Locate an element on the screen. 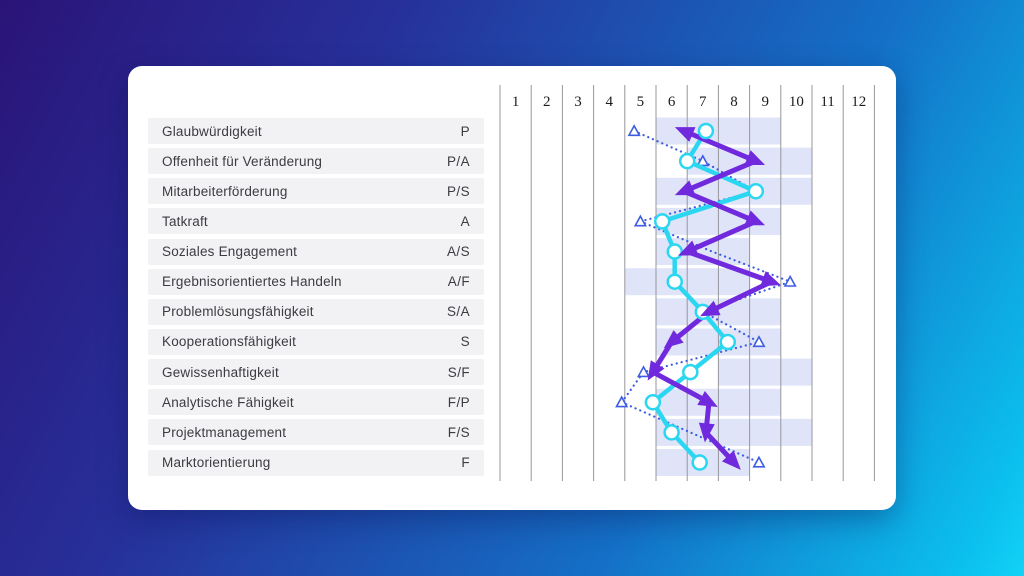 This screenshot has height=576, width=1024. scale-tick: 5 is located at coordinates (641, 102).